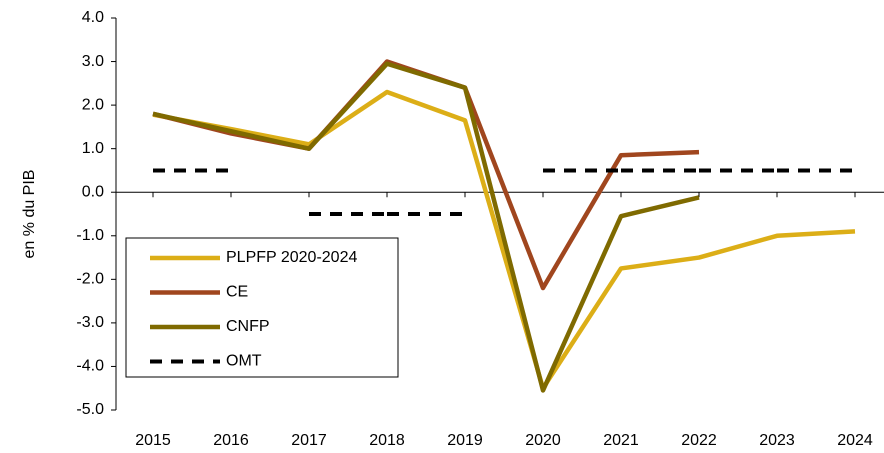 The height and width of the screenshot is (453, 884). What do you see at coordinates (231, 440) in the screenshot?
I see `x-tick-label: 2016` at bounding box center [231, 440].